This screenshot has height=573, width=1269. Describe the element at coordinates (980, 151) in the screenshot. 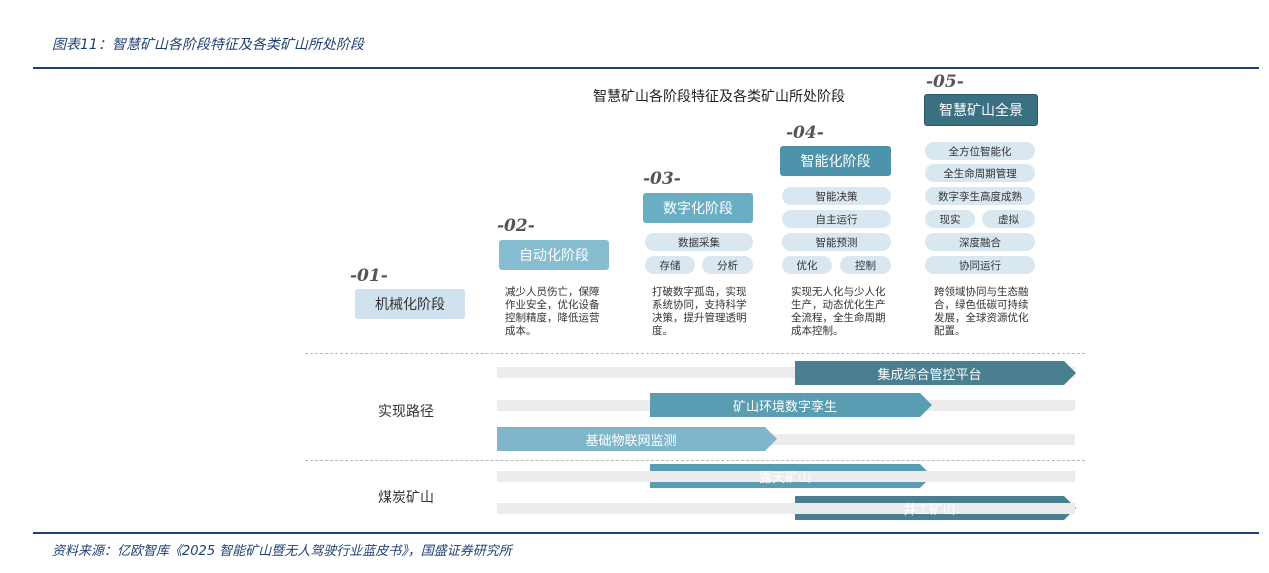

I see `feature-pill: 全方位智能化` at that location.